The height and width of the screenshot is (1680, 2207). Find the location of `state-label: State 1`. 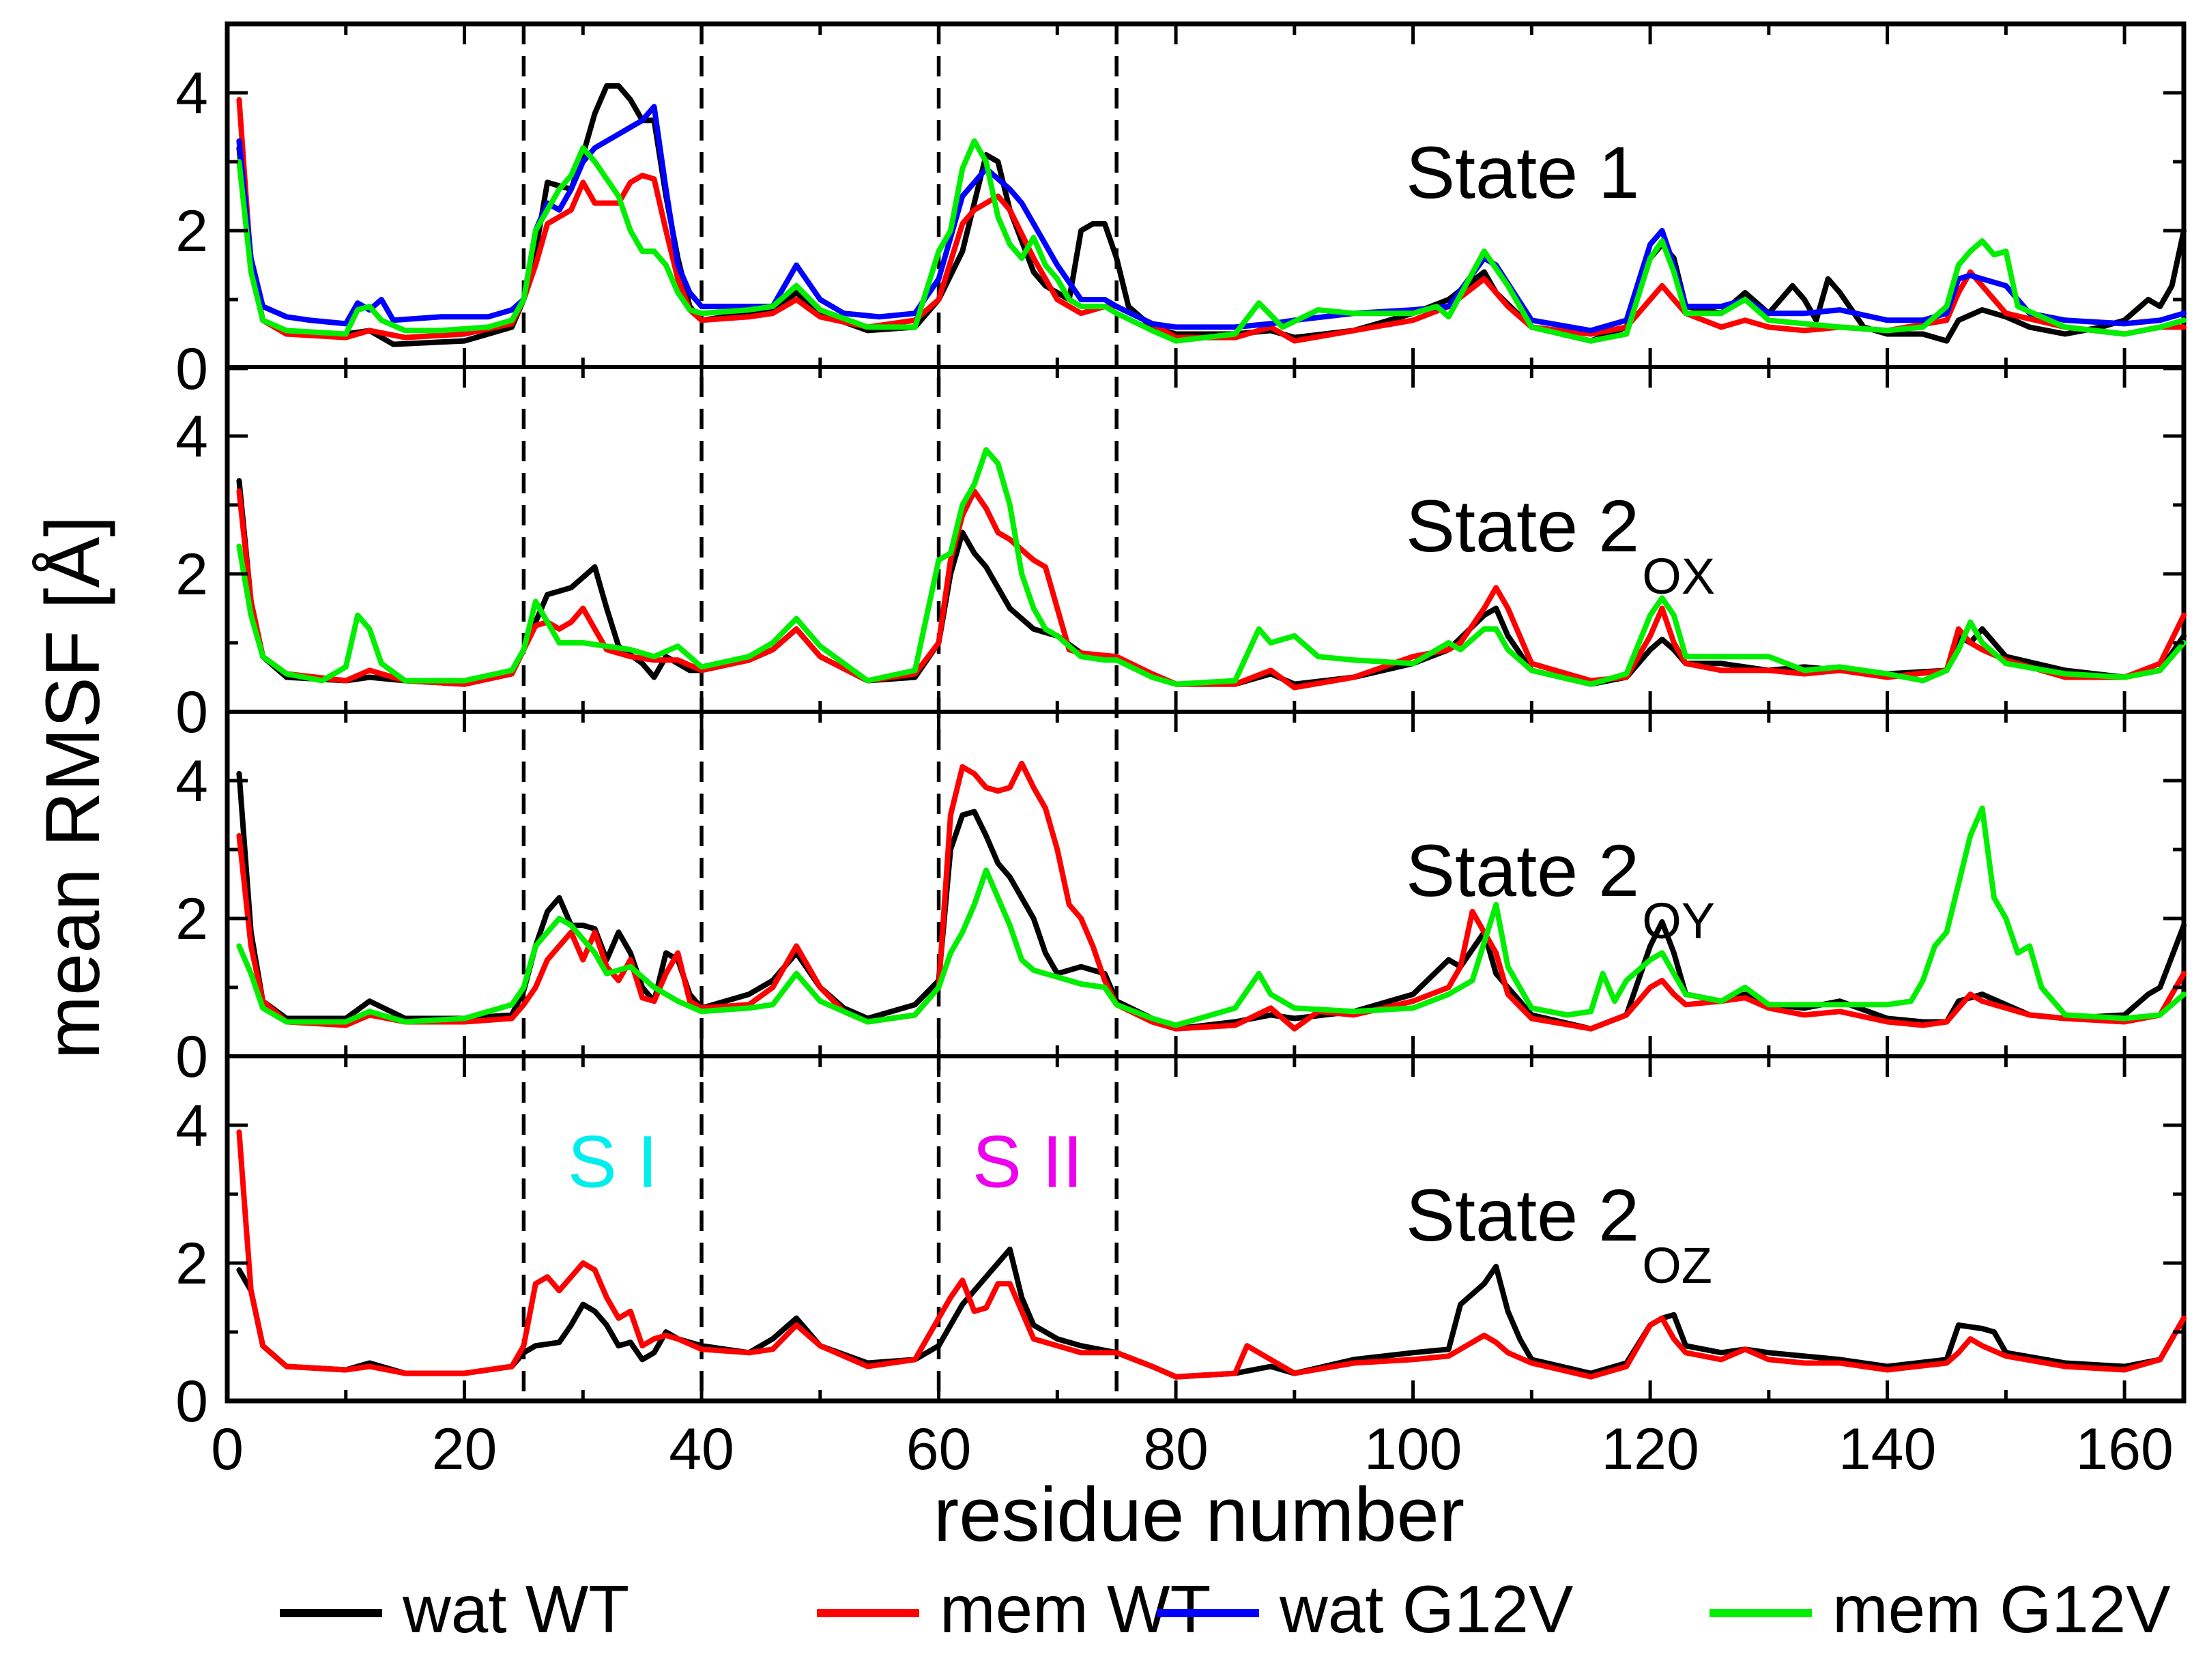

state-label: State 1 is located at coordinates (1522, 172).